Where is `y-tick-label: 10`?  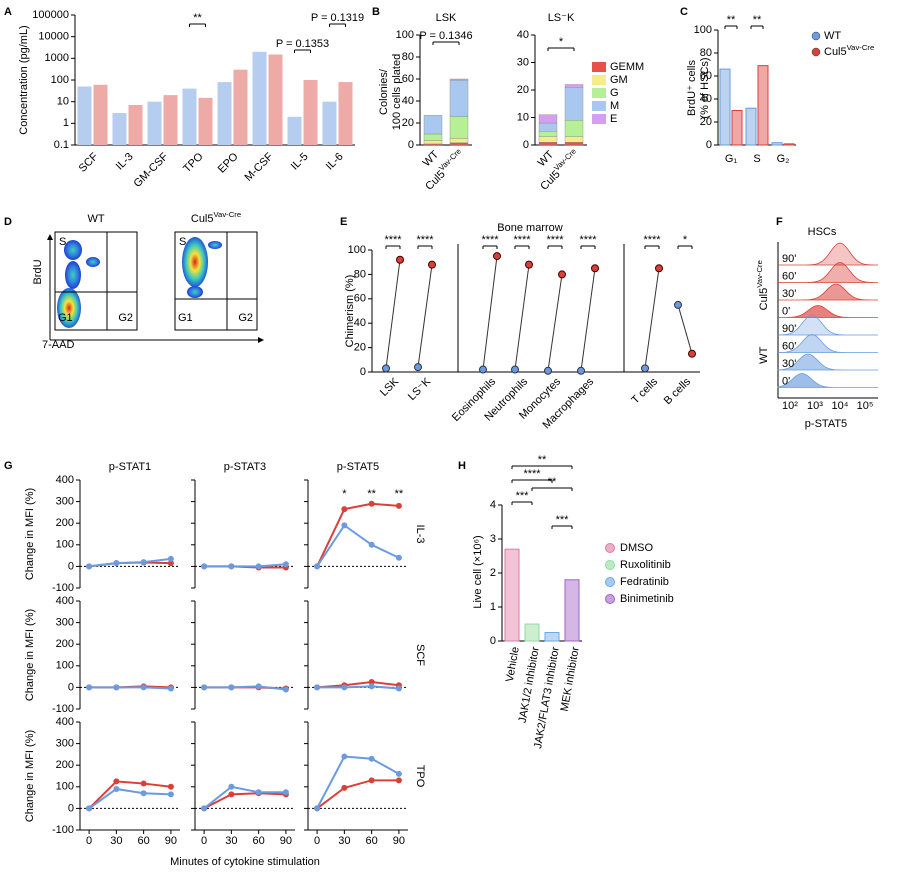
y-tick-label: 10 is located at coordinates (523, 117).